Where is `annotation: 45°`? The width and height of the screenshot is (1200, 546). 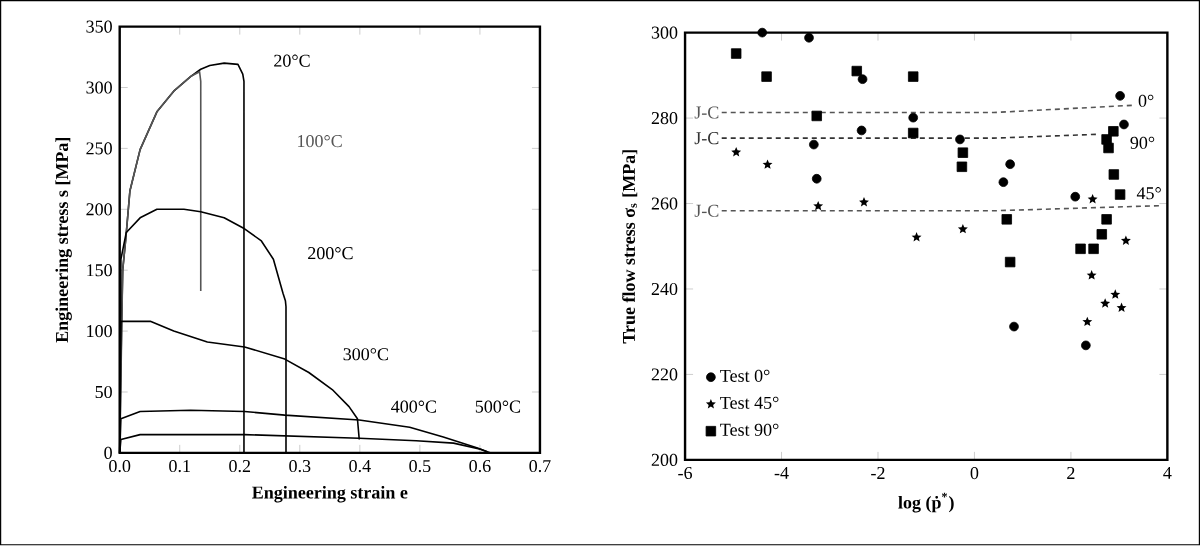
annotation: 45° is located at coordinates (1148, 193).